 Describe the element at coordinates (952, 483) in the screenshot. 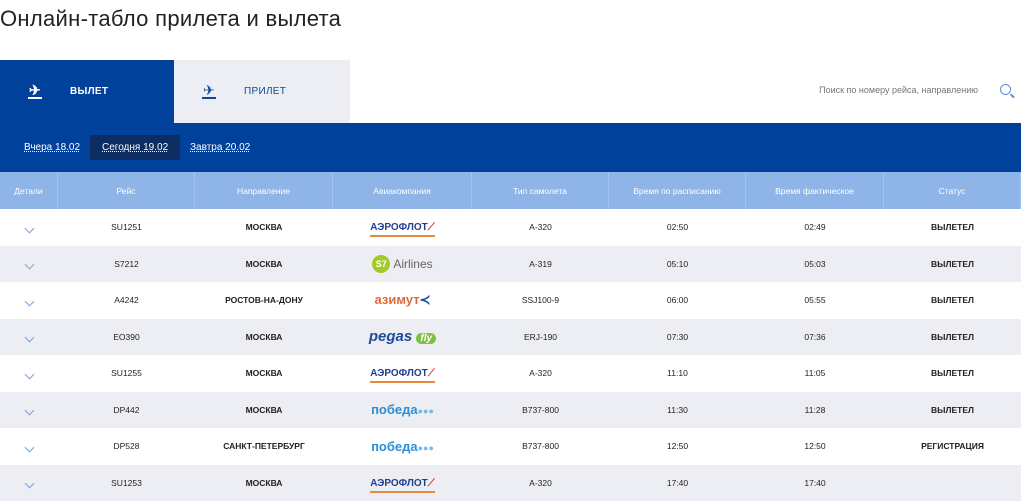

I see `status` at that location.